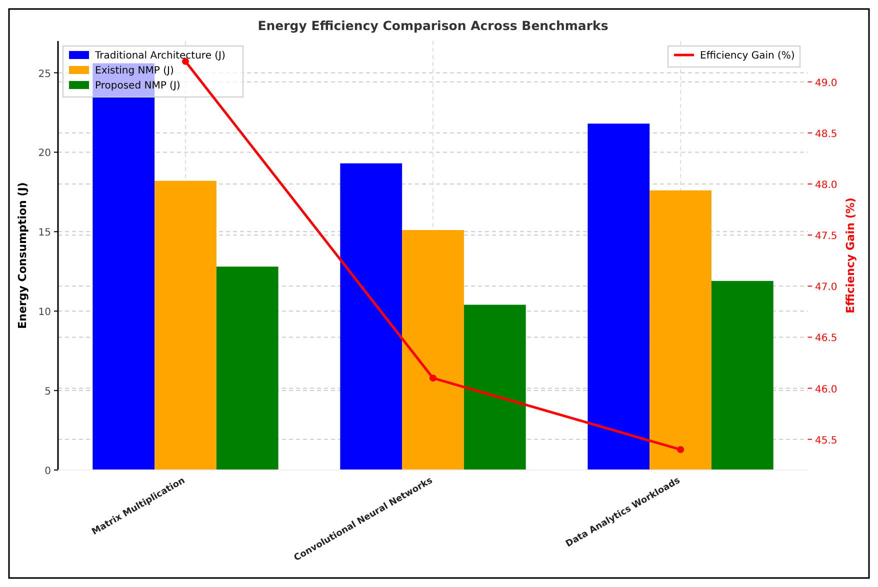 Image resolution: width=878 pixels, height=587 pixels. Describe the element at coordinates (826, 83) in the screenshot. I see `y2-tick-label: 49.0` at that location.